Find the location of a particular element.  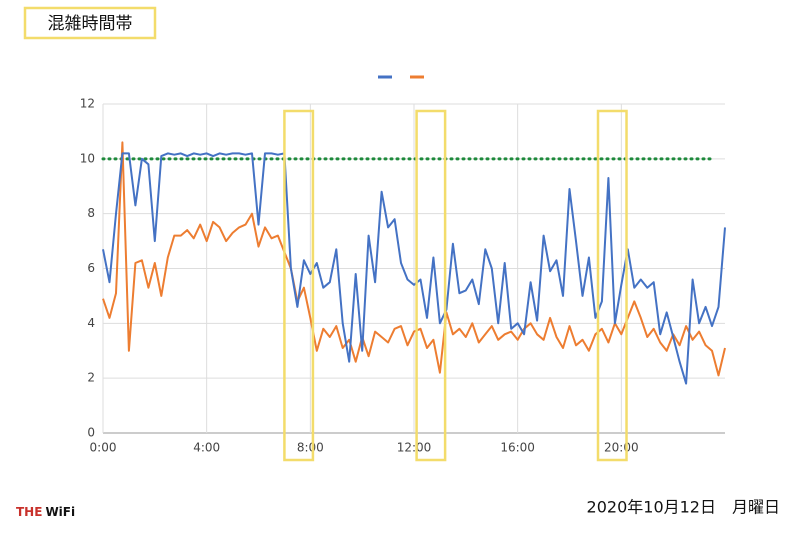

y-tick-label: 0 is located at coordinates (91, 433).